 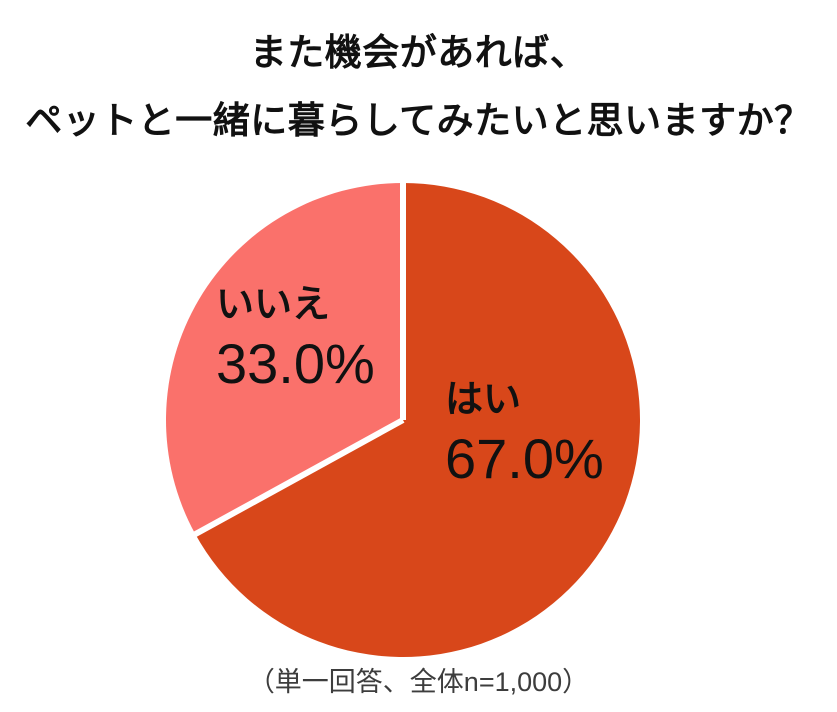 I want to click on slice-no-percentage: 33.0%, so click(x=295, y=363).